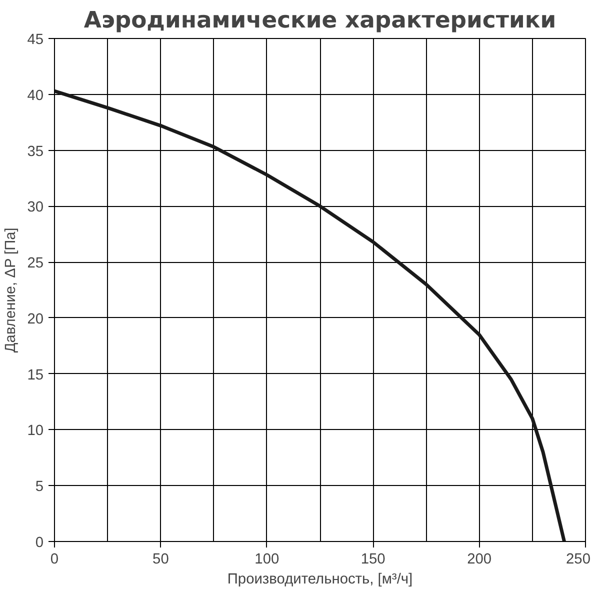 This screenshot has height=600, width=600. Describe the element at coordinates (320, 21) in the screenshot. I see `chart-title: Аэродинамические характеристики` at that location.